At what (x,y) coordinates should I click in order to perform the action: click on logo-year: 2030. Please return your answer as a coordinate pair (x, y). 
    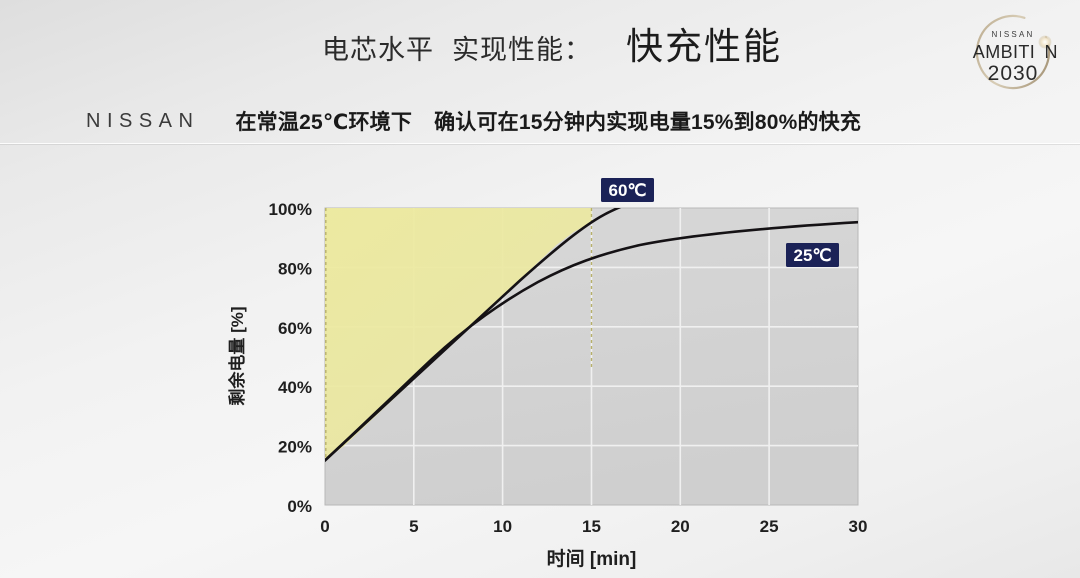
    Looking at the image, I should click on (1013, 73).